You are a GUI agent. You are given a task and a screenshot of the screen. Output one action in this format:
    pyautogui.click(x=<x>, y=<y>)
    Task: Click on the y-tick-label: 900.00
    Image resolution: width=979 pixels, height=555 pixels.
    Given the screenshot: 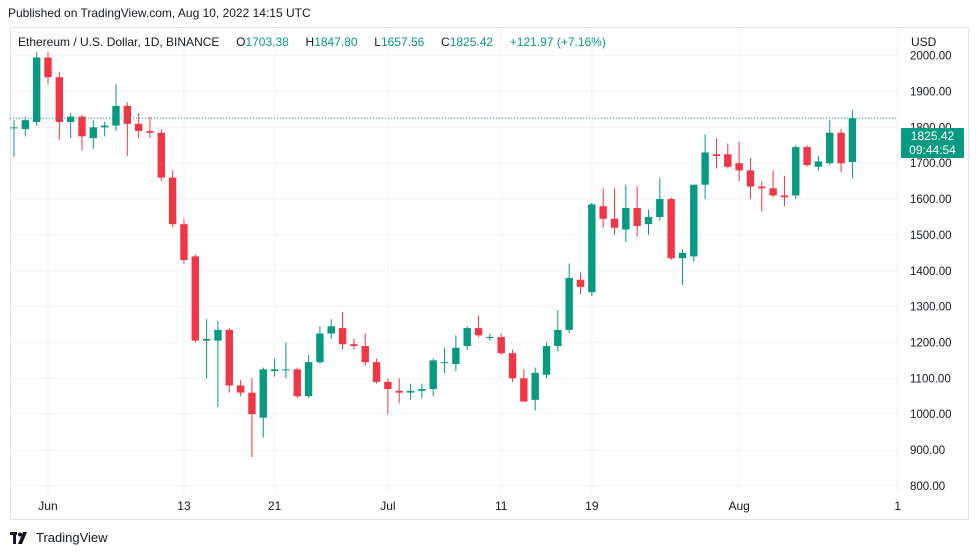 What is the action you would take?
    pyautogui.click(x=927, y=451)
    